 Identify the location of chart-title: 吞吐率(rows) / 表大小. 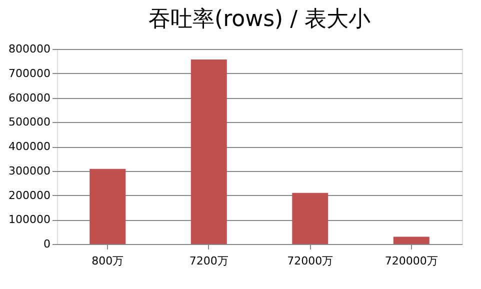
(259, 19).